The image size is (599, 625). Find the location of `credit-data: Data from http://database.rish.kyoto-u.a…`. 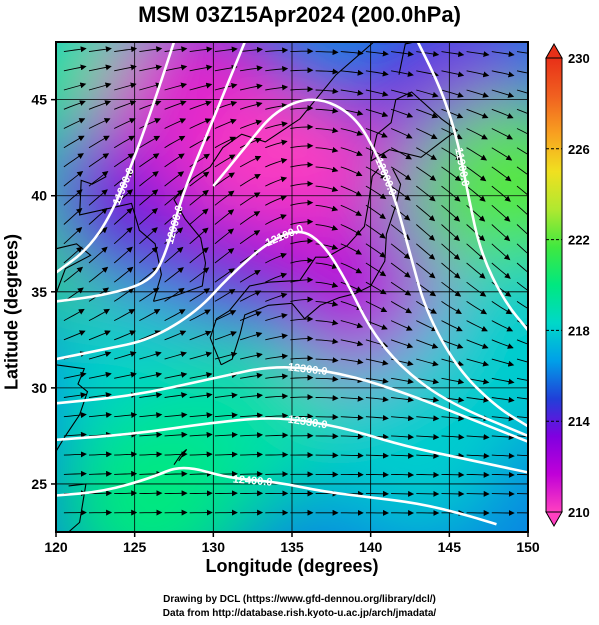

credit-data: Data from http://database.rish.kyoto-u.a… is located at coordinates (299, 613).